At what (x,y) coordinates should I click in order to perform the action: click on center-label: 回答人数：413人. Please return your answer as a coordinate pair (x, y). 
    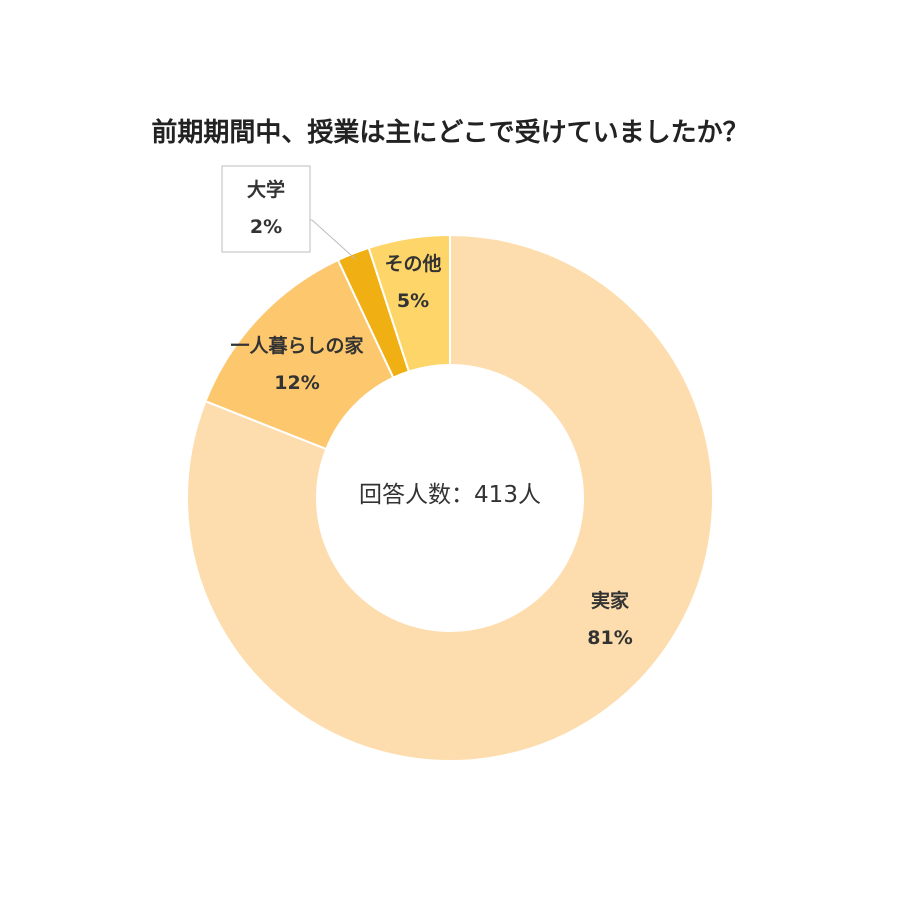
    Looking at the image, I should click on (450, 495).